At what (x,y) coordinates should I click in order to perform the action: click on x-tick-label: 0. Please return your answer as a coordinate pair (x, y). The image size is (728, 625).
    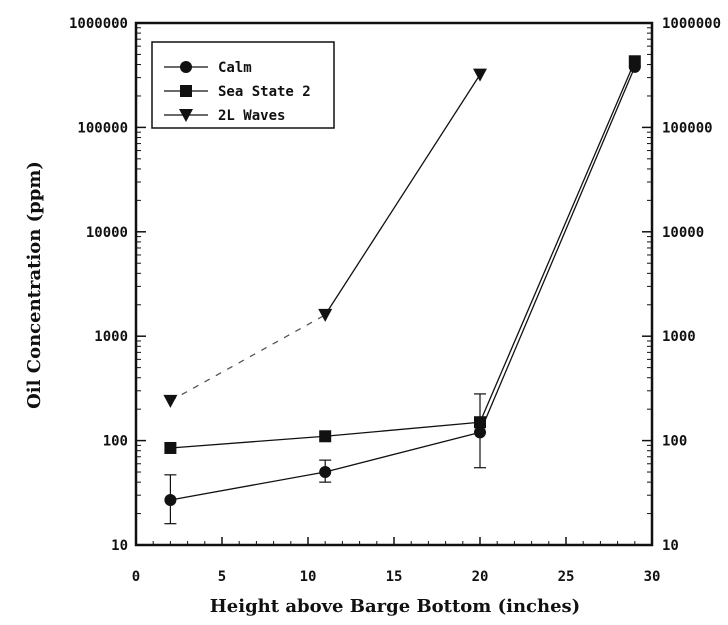
    Looking at the image, I should click on (136, 577).